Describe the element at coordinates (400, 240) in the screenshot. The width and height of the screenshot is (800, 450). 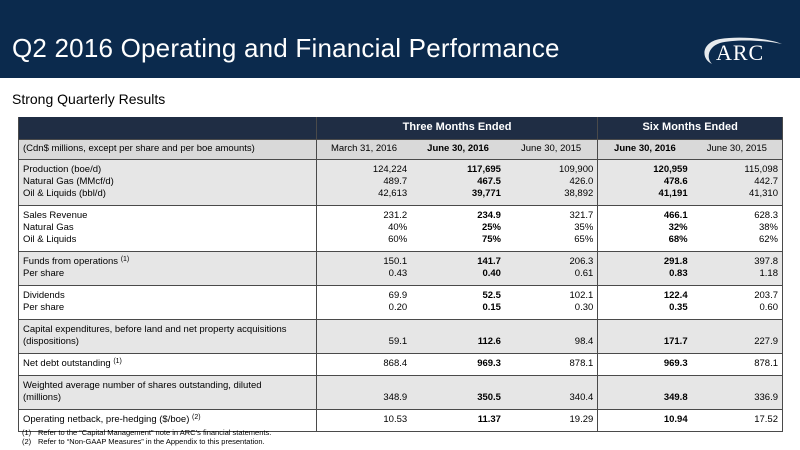
I see `table-row: Oil & Liquids 60% 75% 65% 68% 62%` at that location.